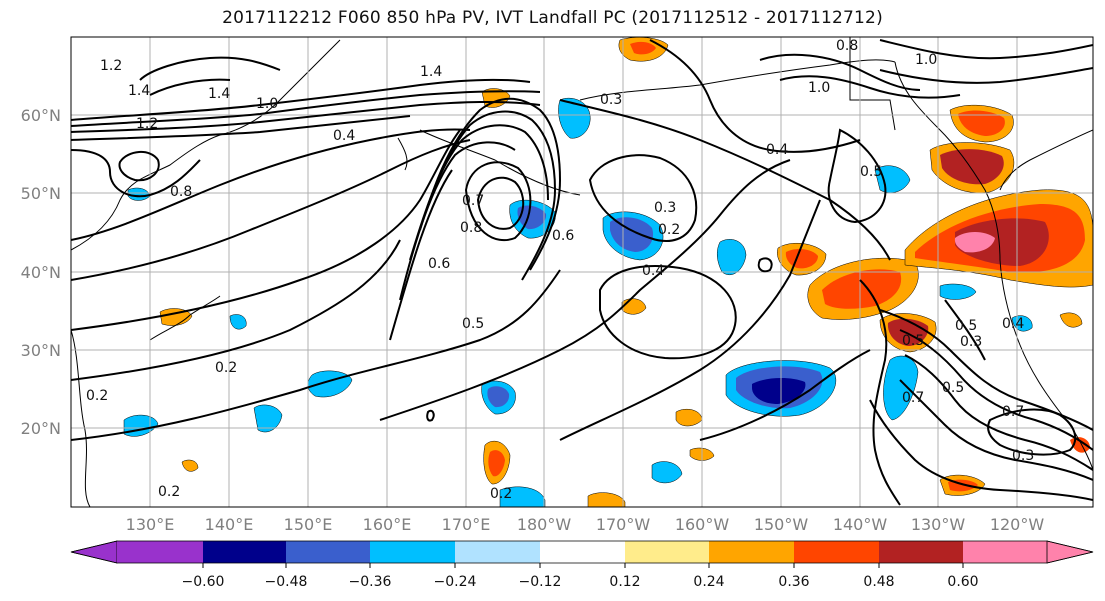 The width and height of the screenshot is (1105, 601). I want to click on lon-label: 170°E, so click(466, 524).